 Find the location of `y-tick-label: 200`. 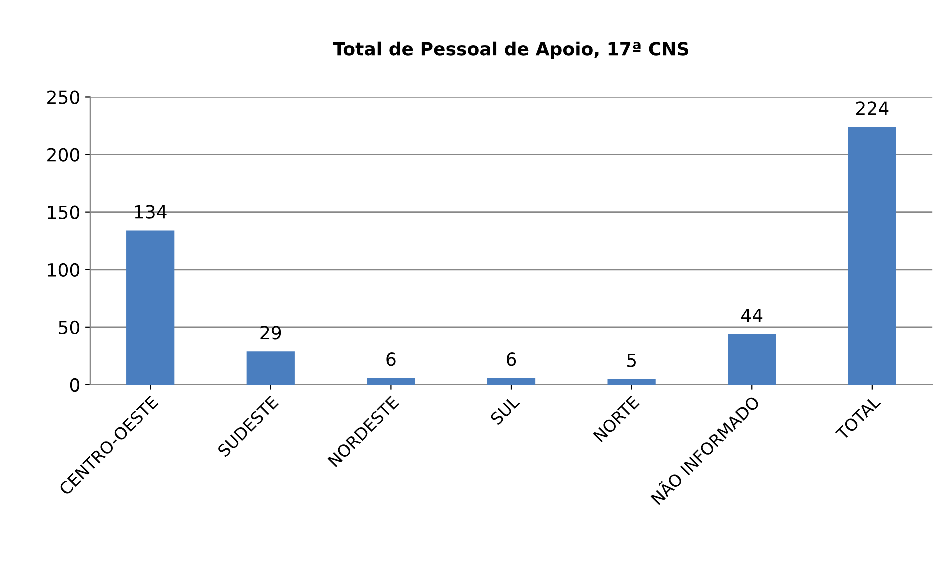

y-tick-label: 200 is located at coordinates (64, 155).